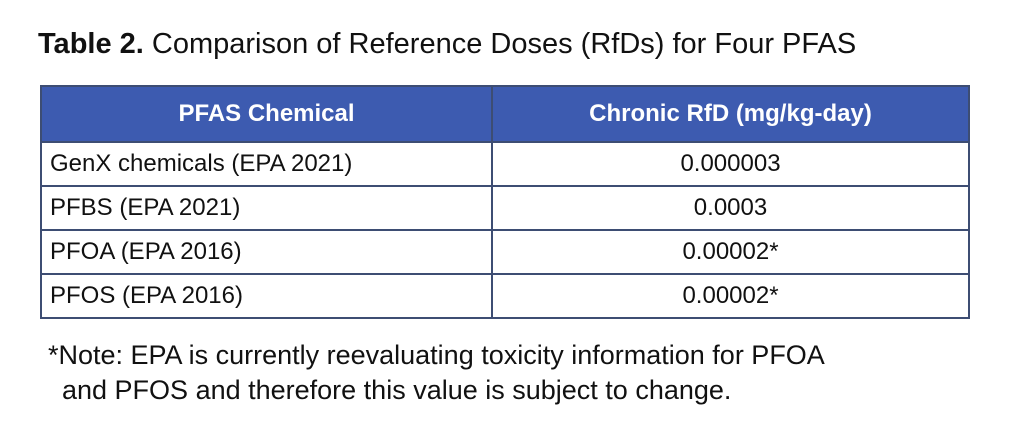 Image resolution: width=1024 pixels, height=435 pixels. What do you see at coordinates (266, 208) in the screenshot?
I see `cell-chemical: PFBS (EPA 2021)` at bounding box center [266, 208].